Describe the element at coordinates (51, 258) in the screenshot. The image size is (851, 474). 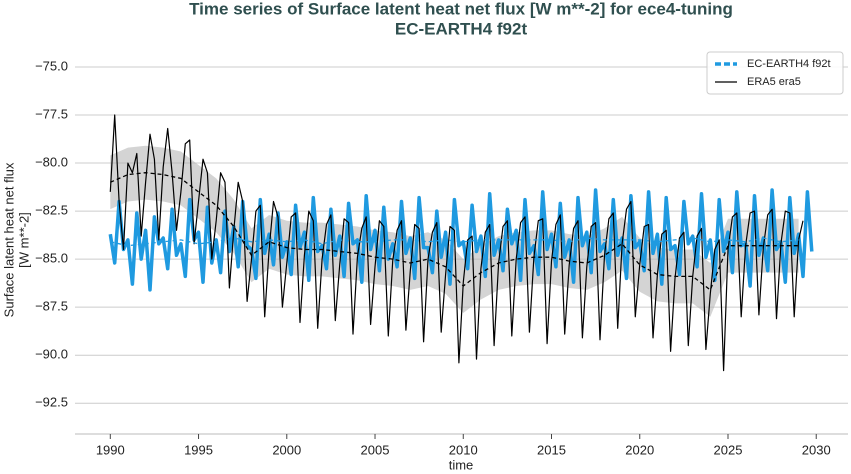
I see `y-tick-label: −85.0` at that location.